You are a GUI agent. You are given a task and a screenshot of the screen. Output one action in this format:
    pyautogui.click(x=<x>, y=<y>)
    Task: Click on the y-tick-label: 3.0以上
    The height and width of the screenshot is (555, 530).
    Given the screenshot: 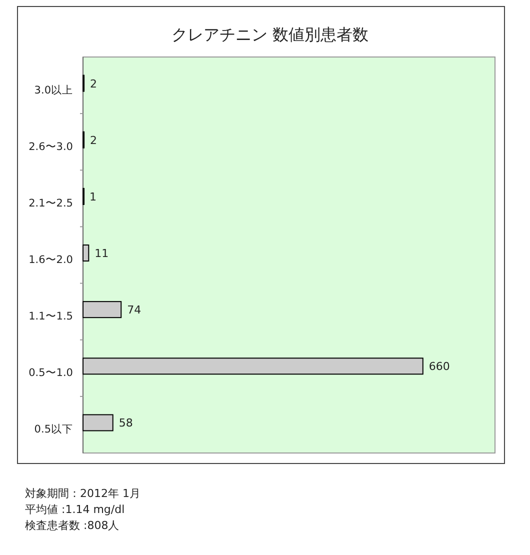 What is the action you would take?
    pyautogui.click(x=53, y=89)
    